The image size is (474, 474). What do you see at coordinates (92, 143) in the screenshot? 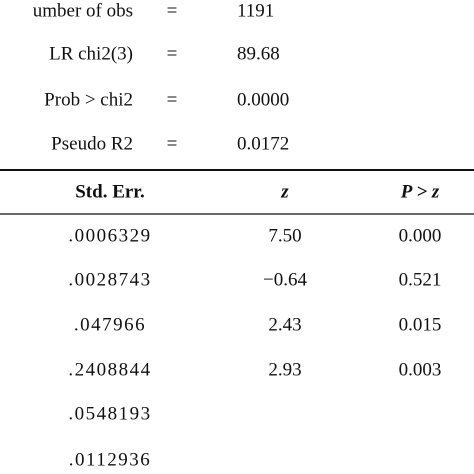
I see `summary-label: Pseudo R2` at bounding box center [92, 143].